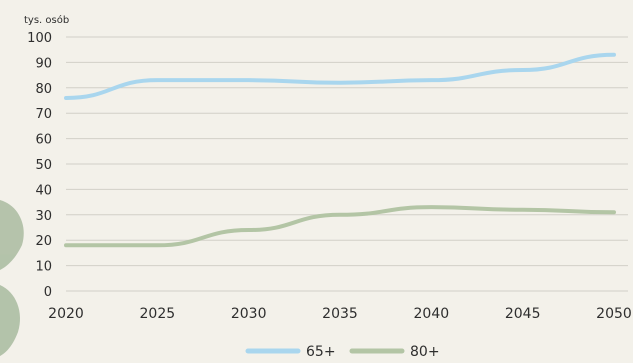  I want to click on y-tick-label: 80, so click(43, 89).